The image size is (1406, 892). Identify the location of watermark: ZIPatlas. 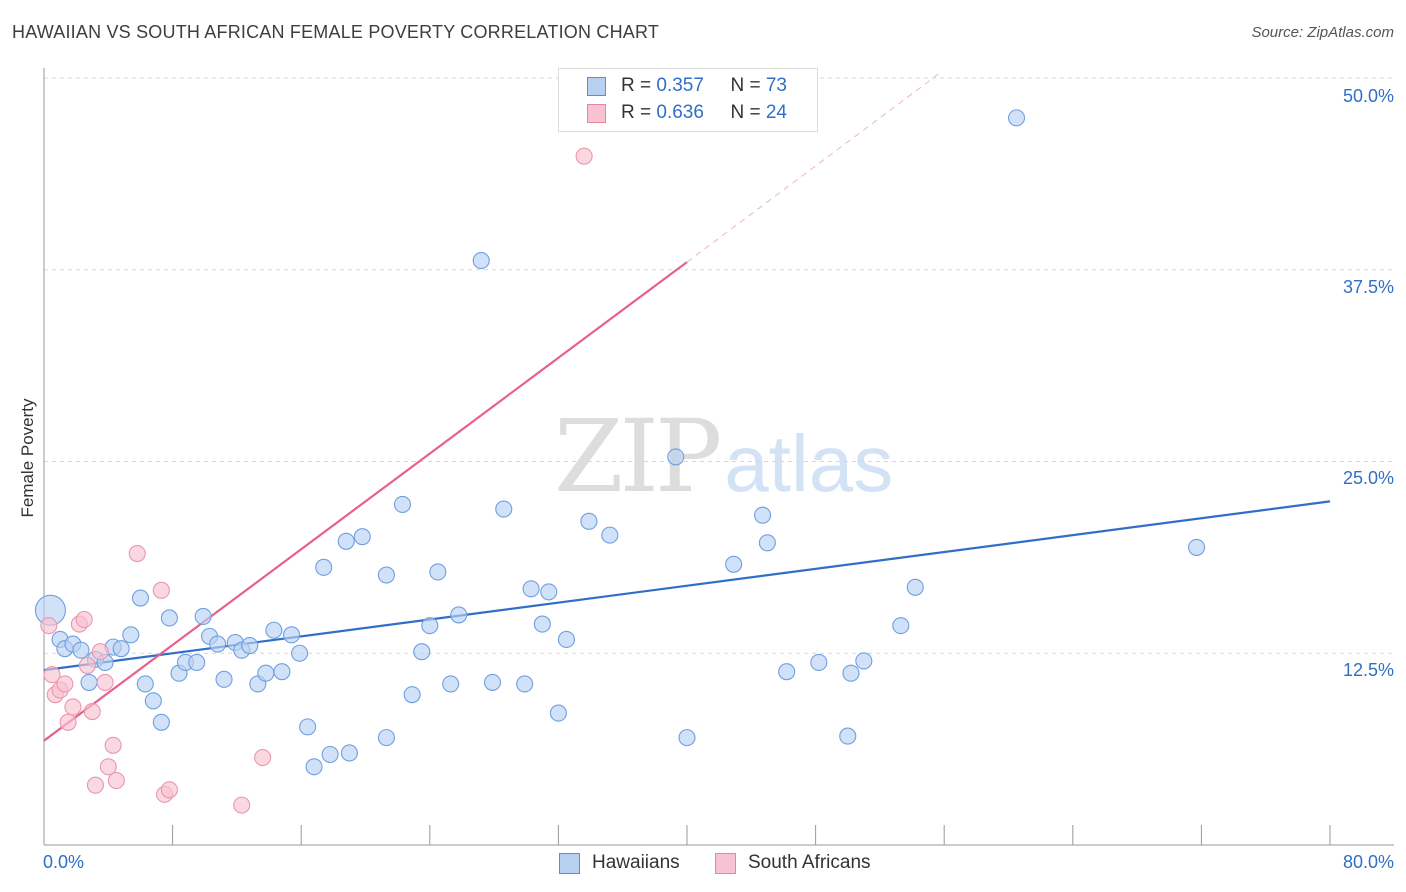
(723, 456).